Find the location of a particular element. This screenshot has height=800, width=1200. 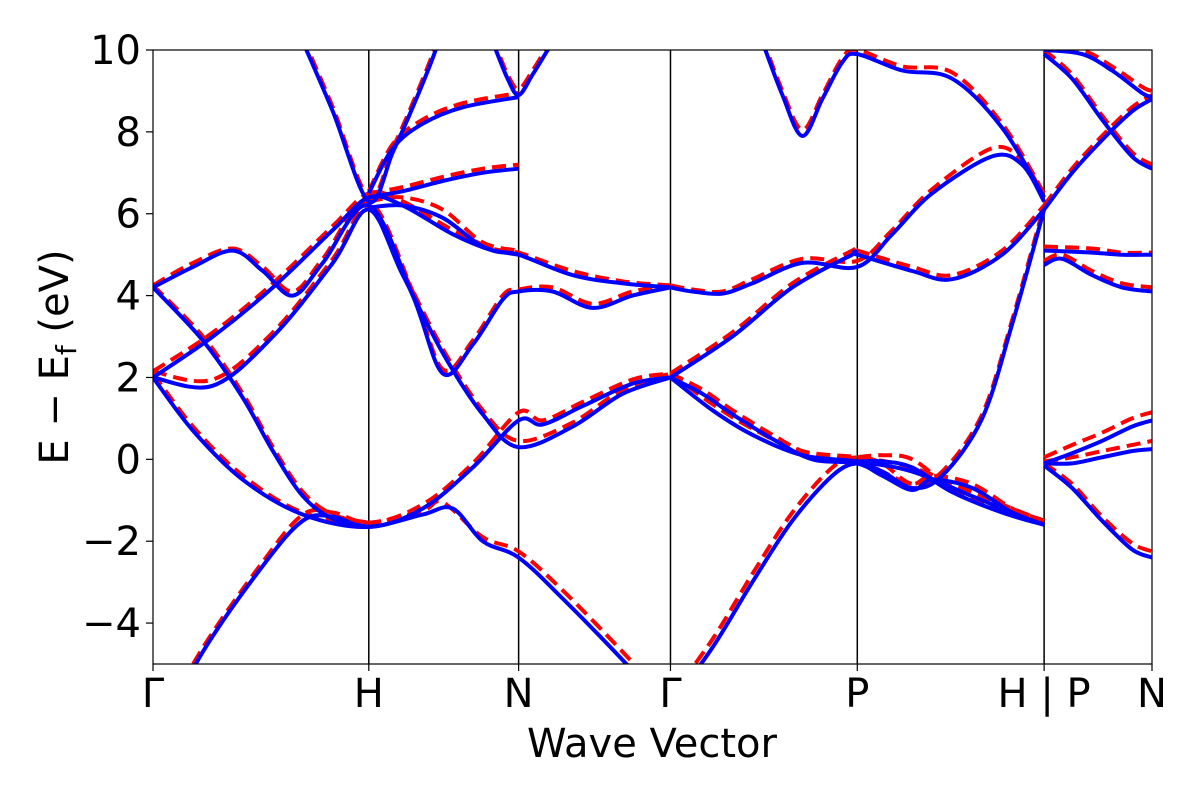

y-tick-label: −4 is located at coordinates (111, 624).